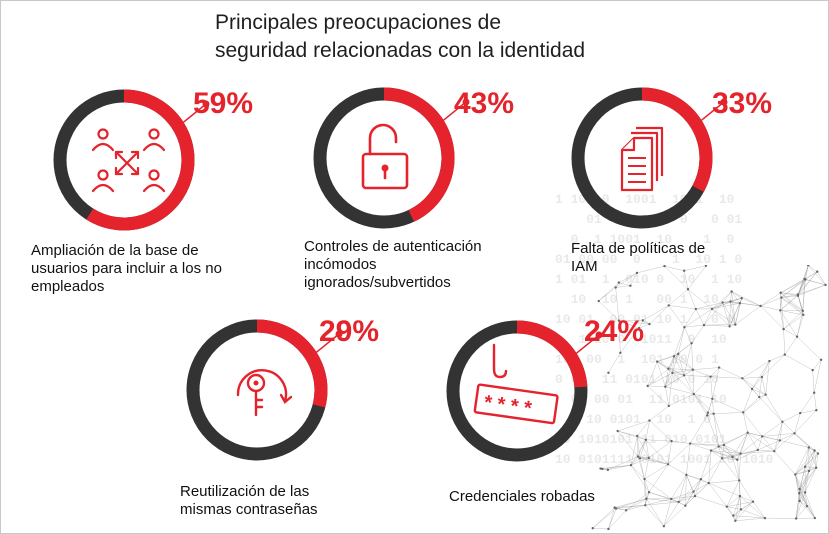 This screenshot has height=534, width=829. I want to click on donut-chart-3: 33%, so click(671, 158).